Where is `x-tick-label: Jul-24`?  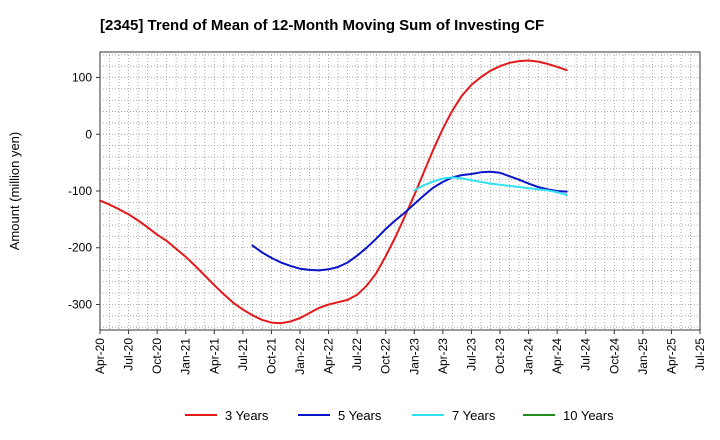
x-tick-label: Jul-24 is located at coordinates (586, 354).